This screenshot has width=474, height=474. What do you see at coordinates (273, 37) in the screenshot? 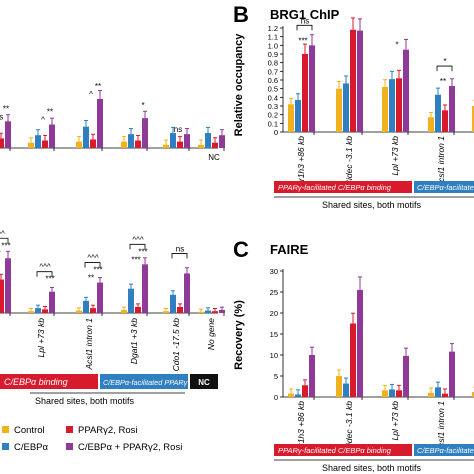
I see `y-tick-label: 1.1` at bounding box center [273, 37].